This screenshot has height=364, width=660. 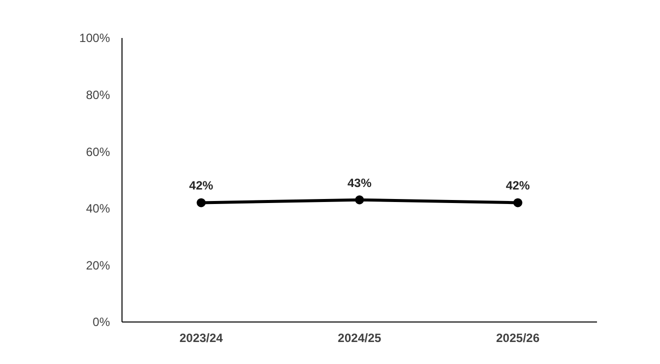 I want to click on y-tick-label: 60%, so click(x=98, y=151).